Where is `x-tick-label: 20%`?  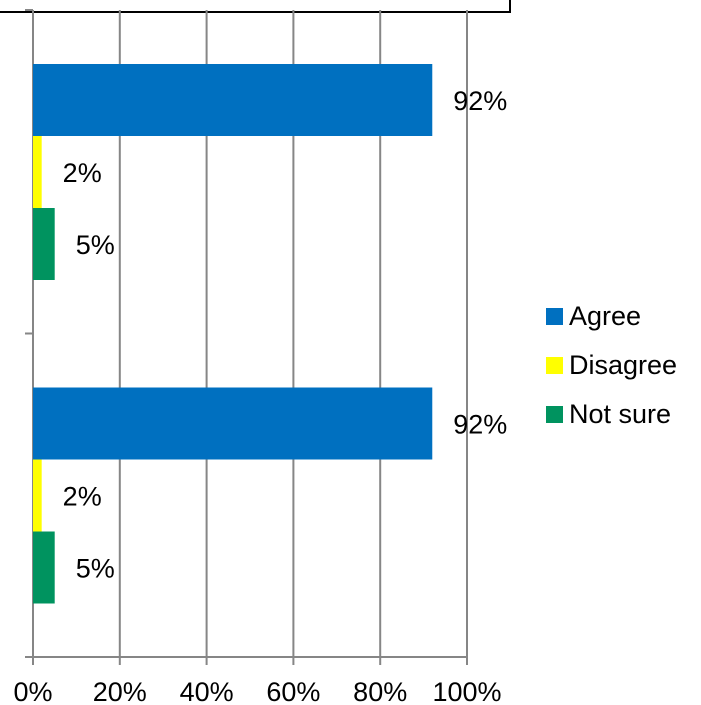 x-tick-label: 20% is located at coordinates (120, 691).